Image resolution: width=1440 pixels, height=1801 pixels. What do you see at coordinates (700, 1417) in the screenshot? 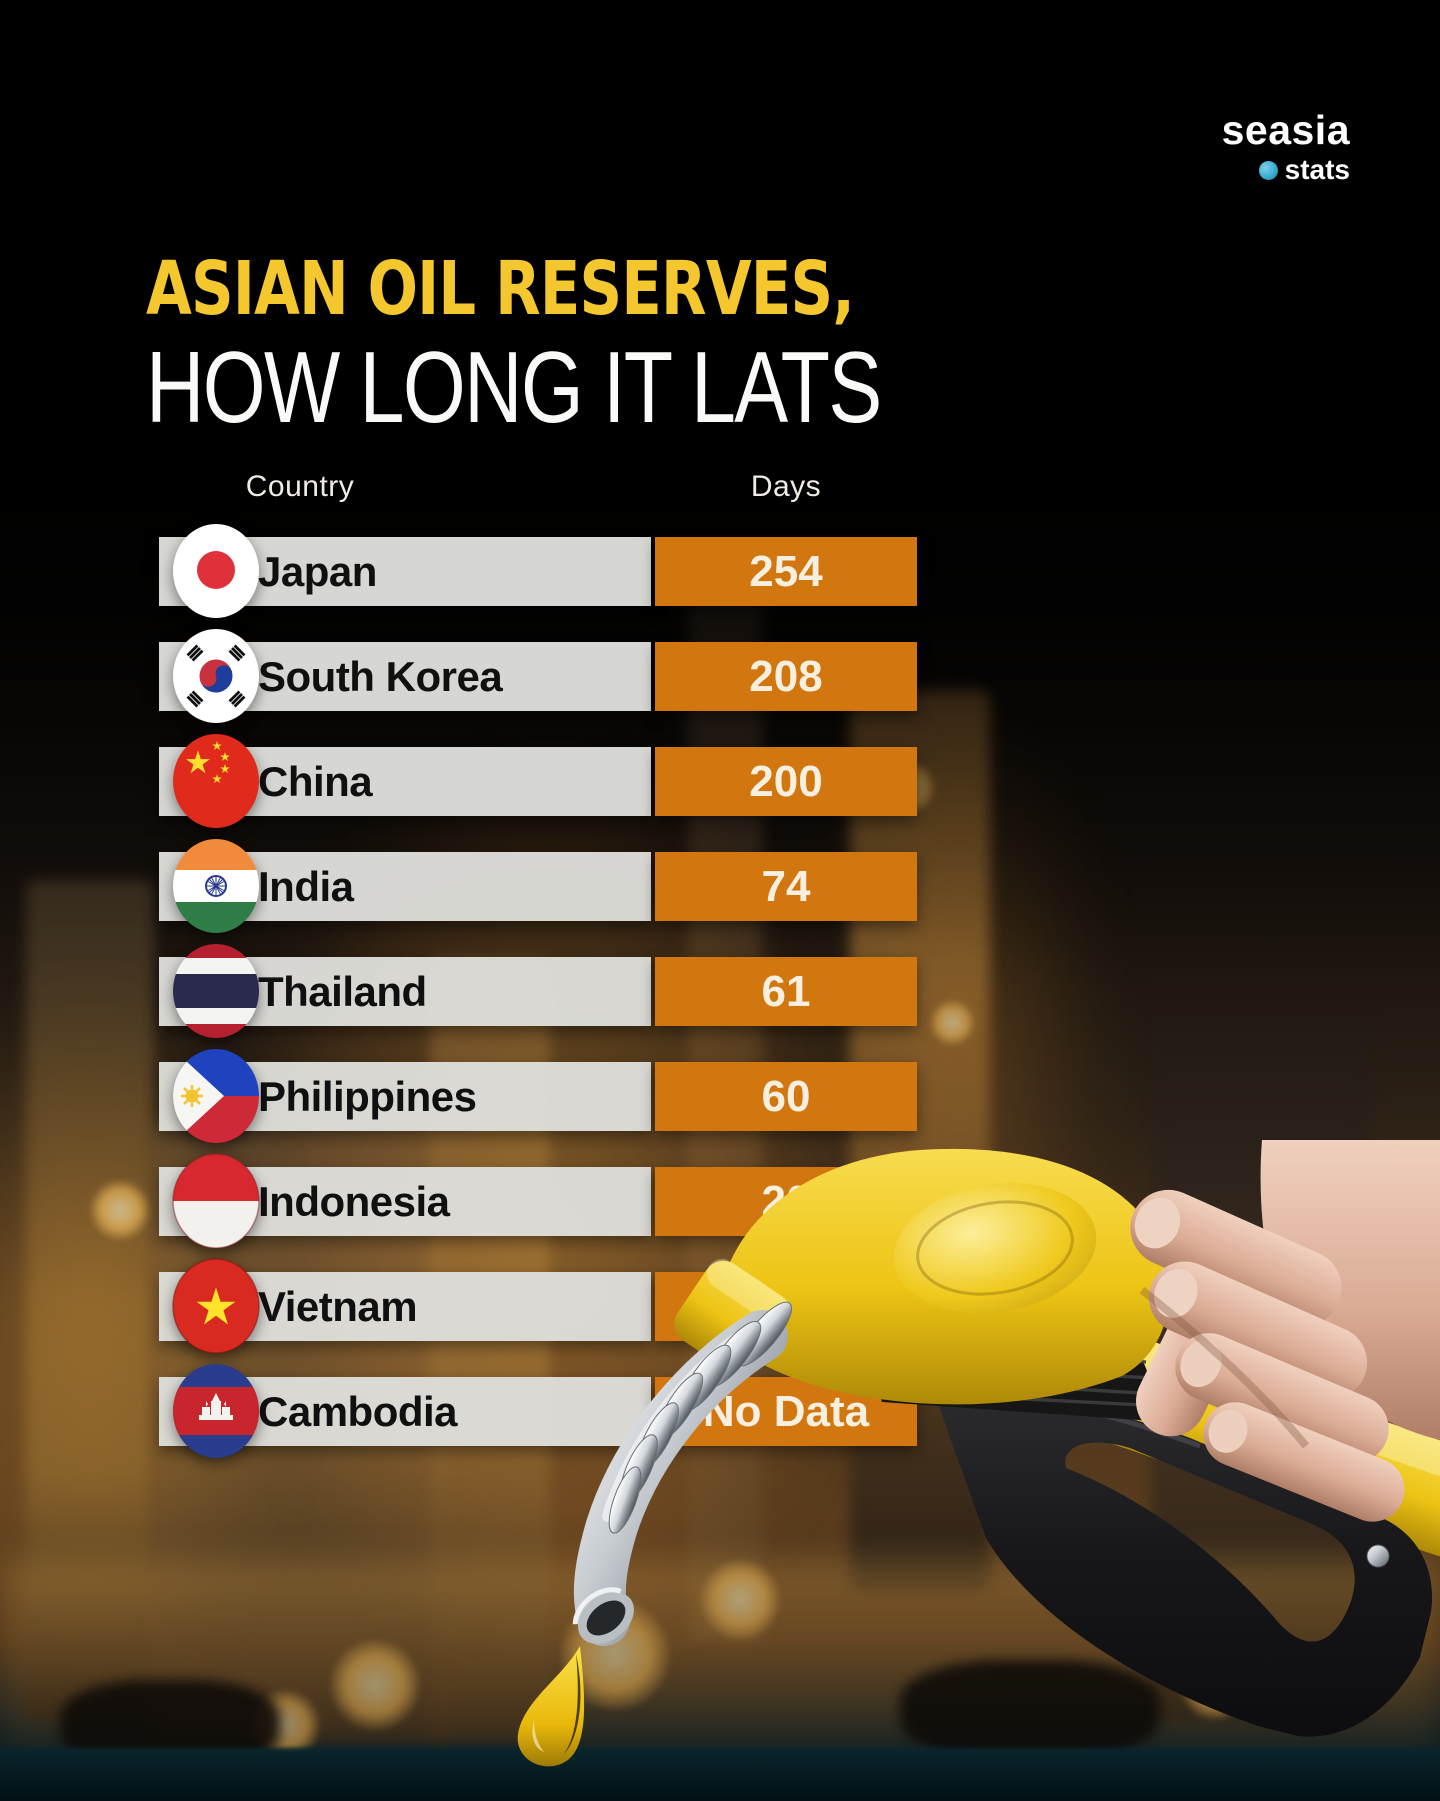
I see `spout-coils` at bounding box center [700, 1417].